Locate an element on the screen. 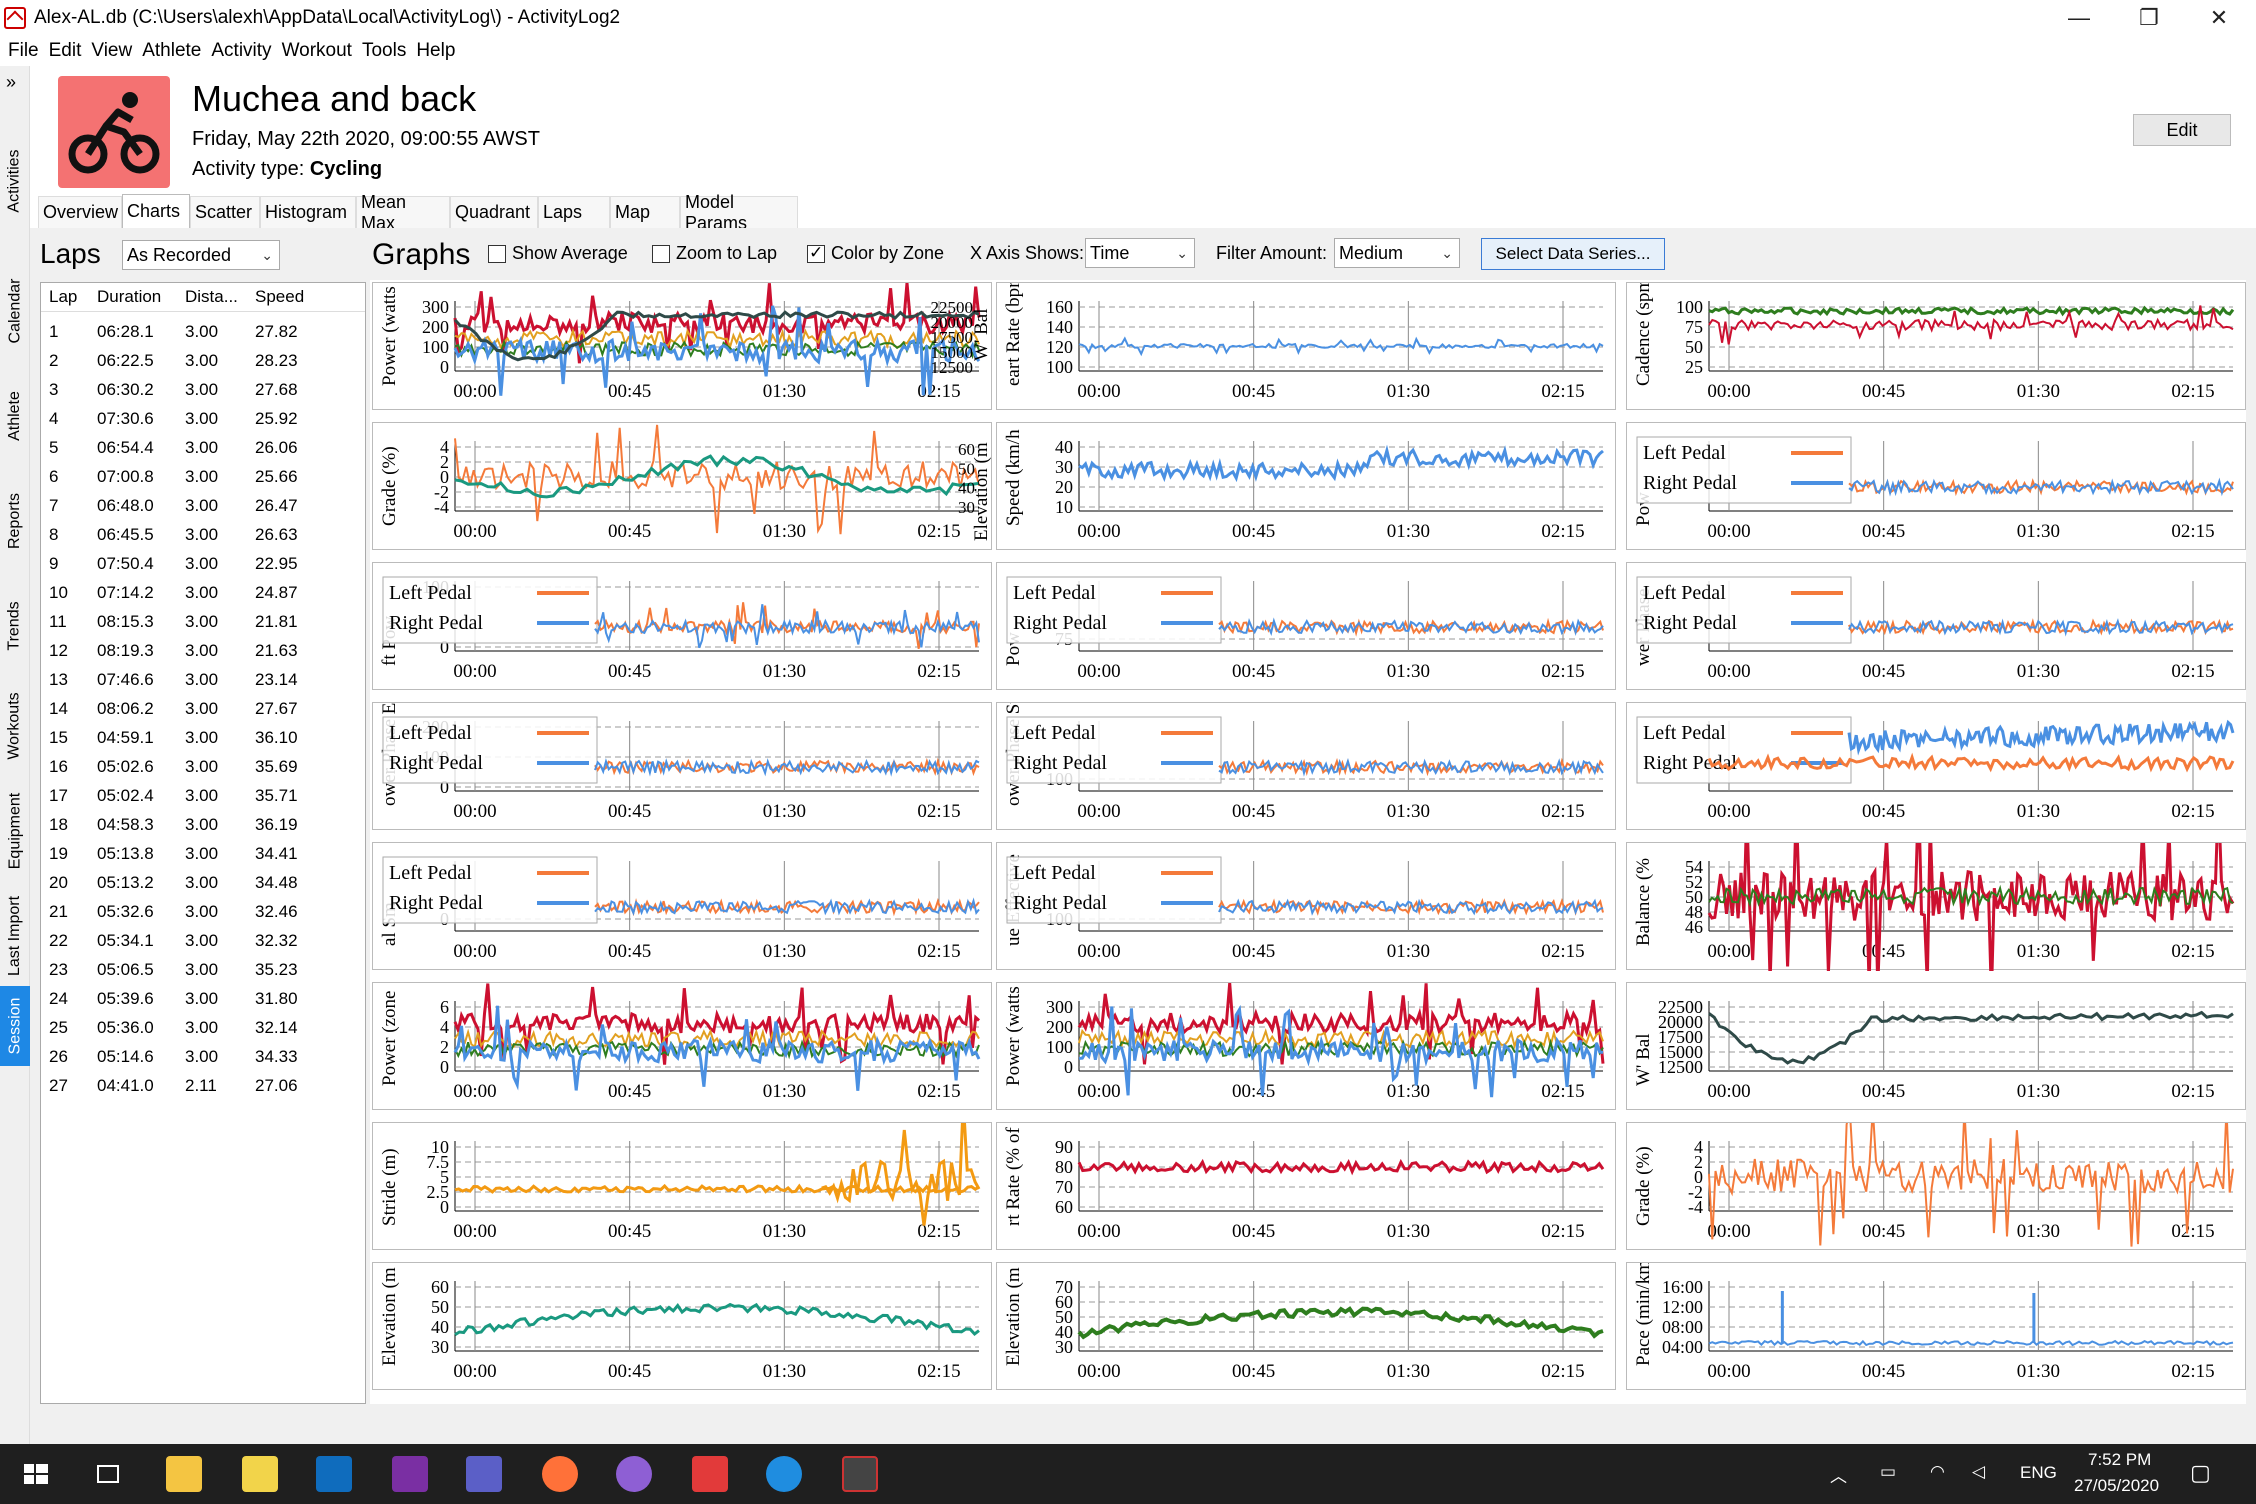  table-row: 2 06:22.5 3.00 28.23 is located at coordinates (204, 362).